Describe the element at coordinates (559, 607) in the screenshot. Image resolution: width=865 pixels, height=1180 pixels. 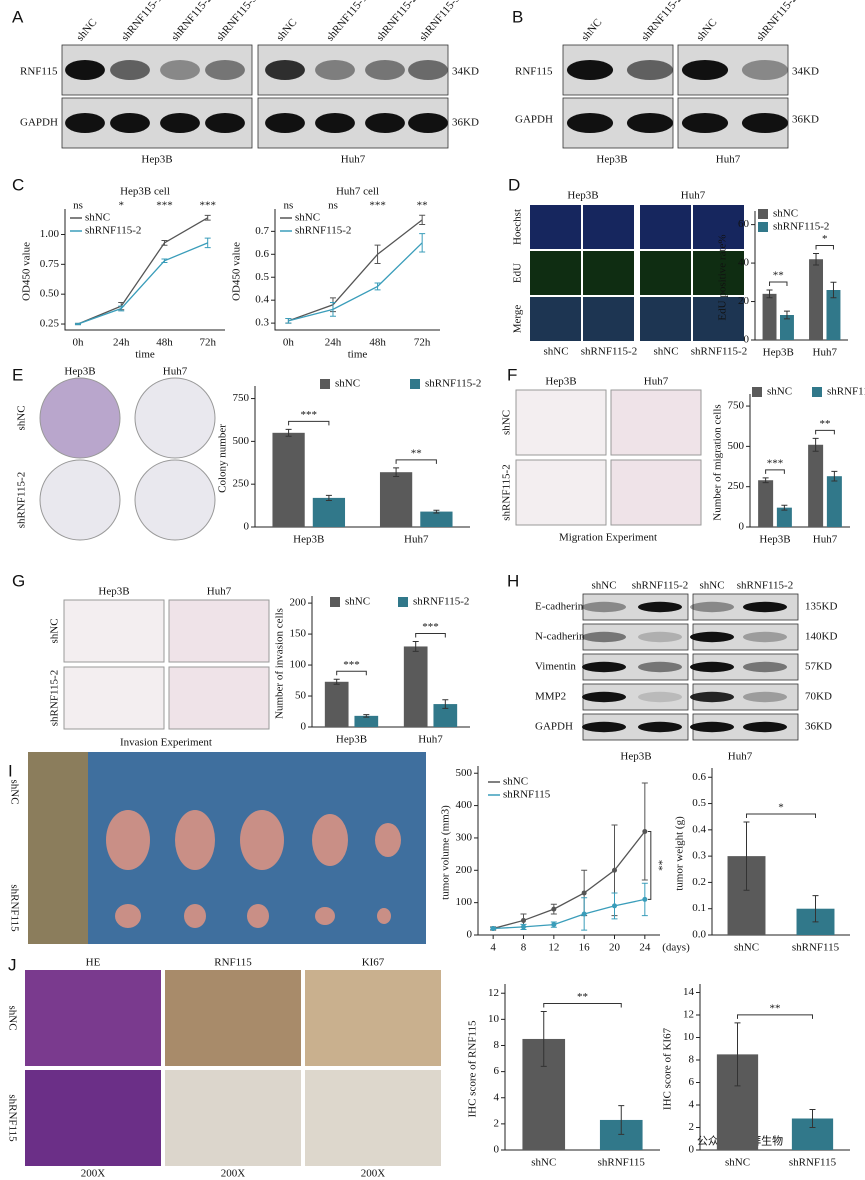
I see `row-label: E-cadherin` at that location.